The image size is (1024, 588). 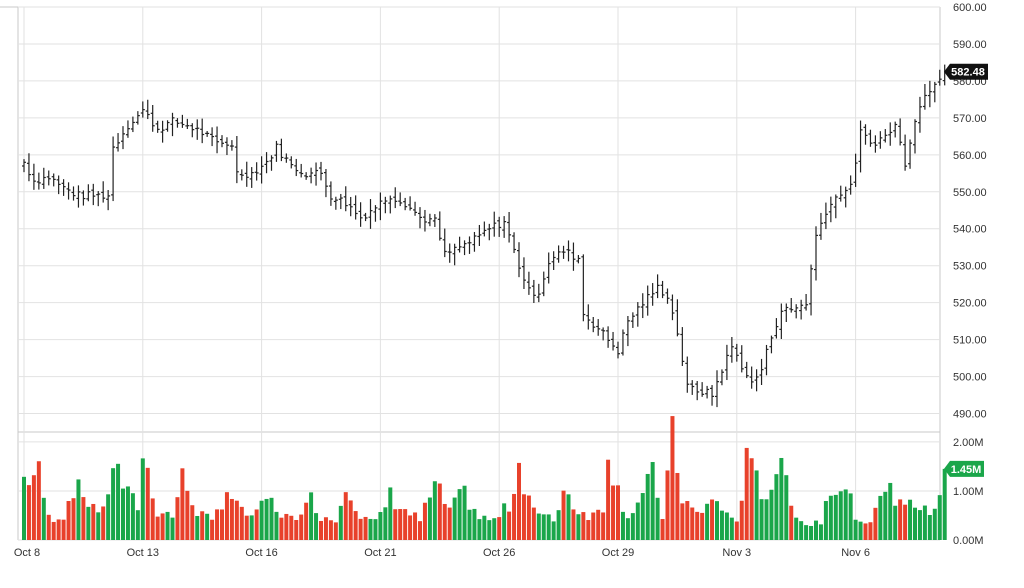 What do you see at coordinates (261, 553) in the screenshot?
I see `date-tick-label: Oct 16` at bounding box center [261, 553].